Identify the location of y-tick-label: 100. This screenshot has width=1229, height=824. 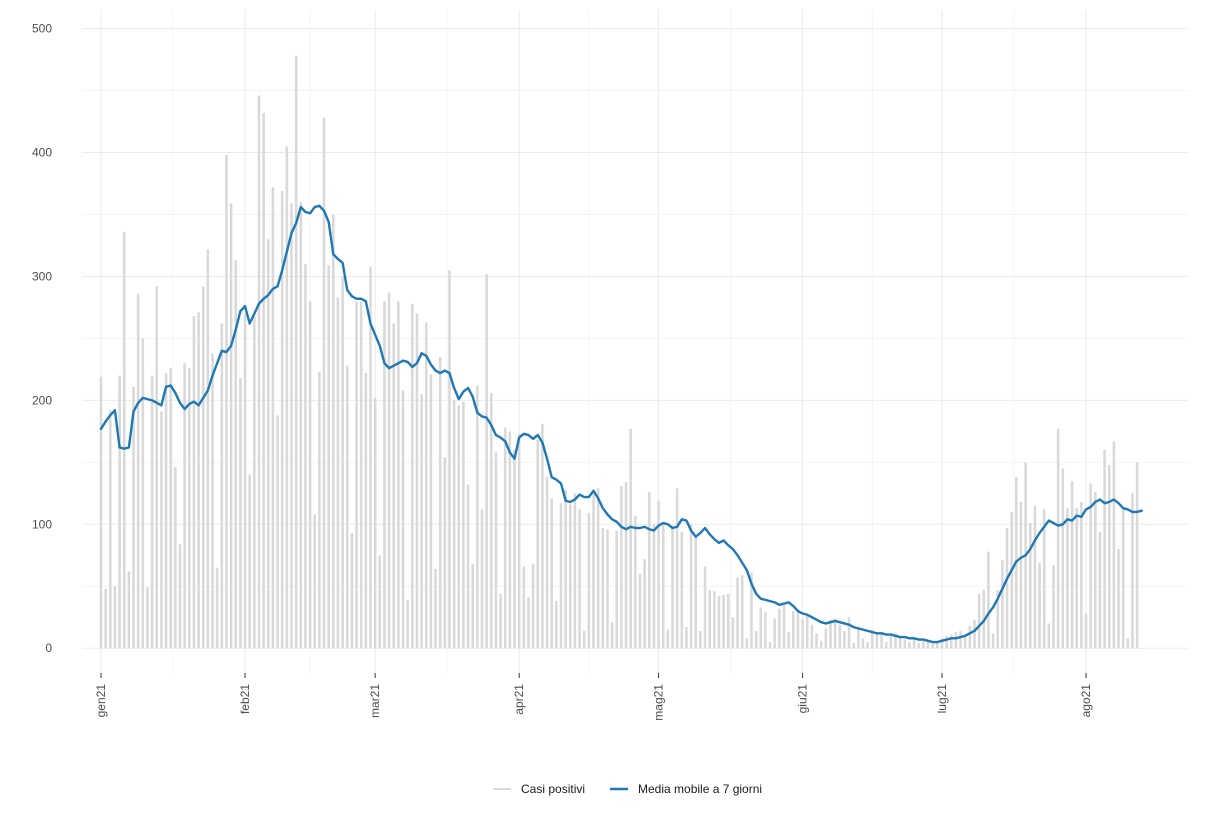
(42, 524).